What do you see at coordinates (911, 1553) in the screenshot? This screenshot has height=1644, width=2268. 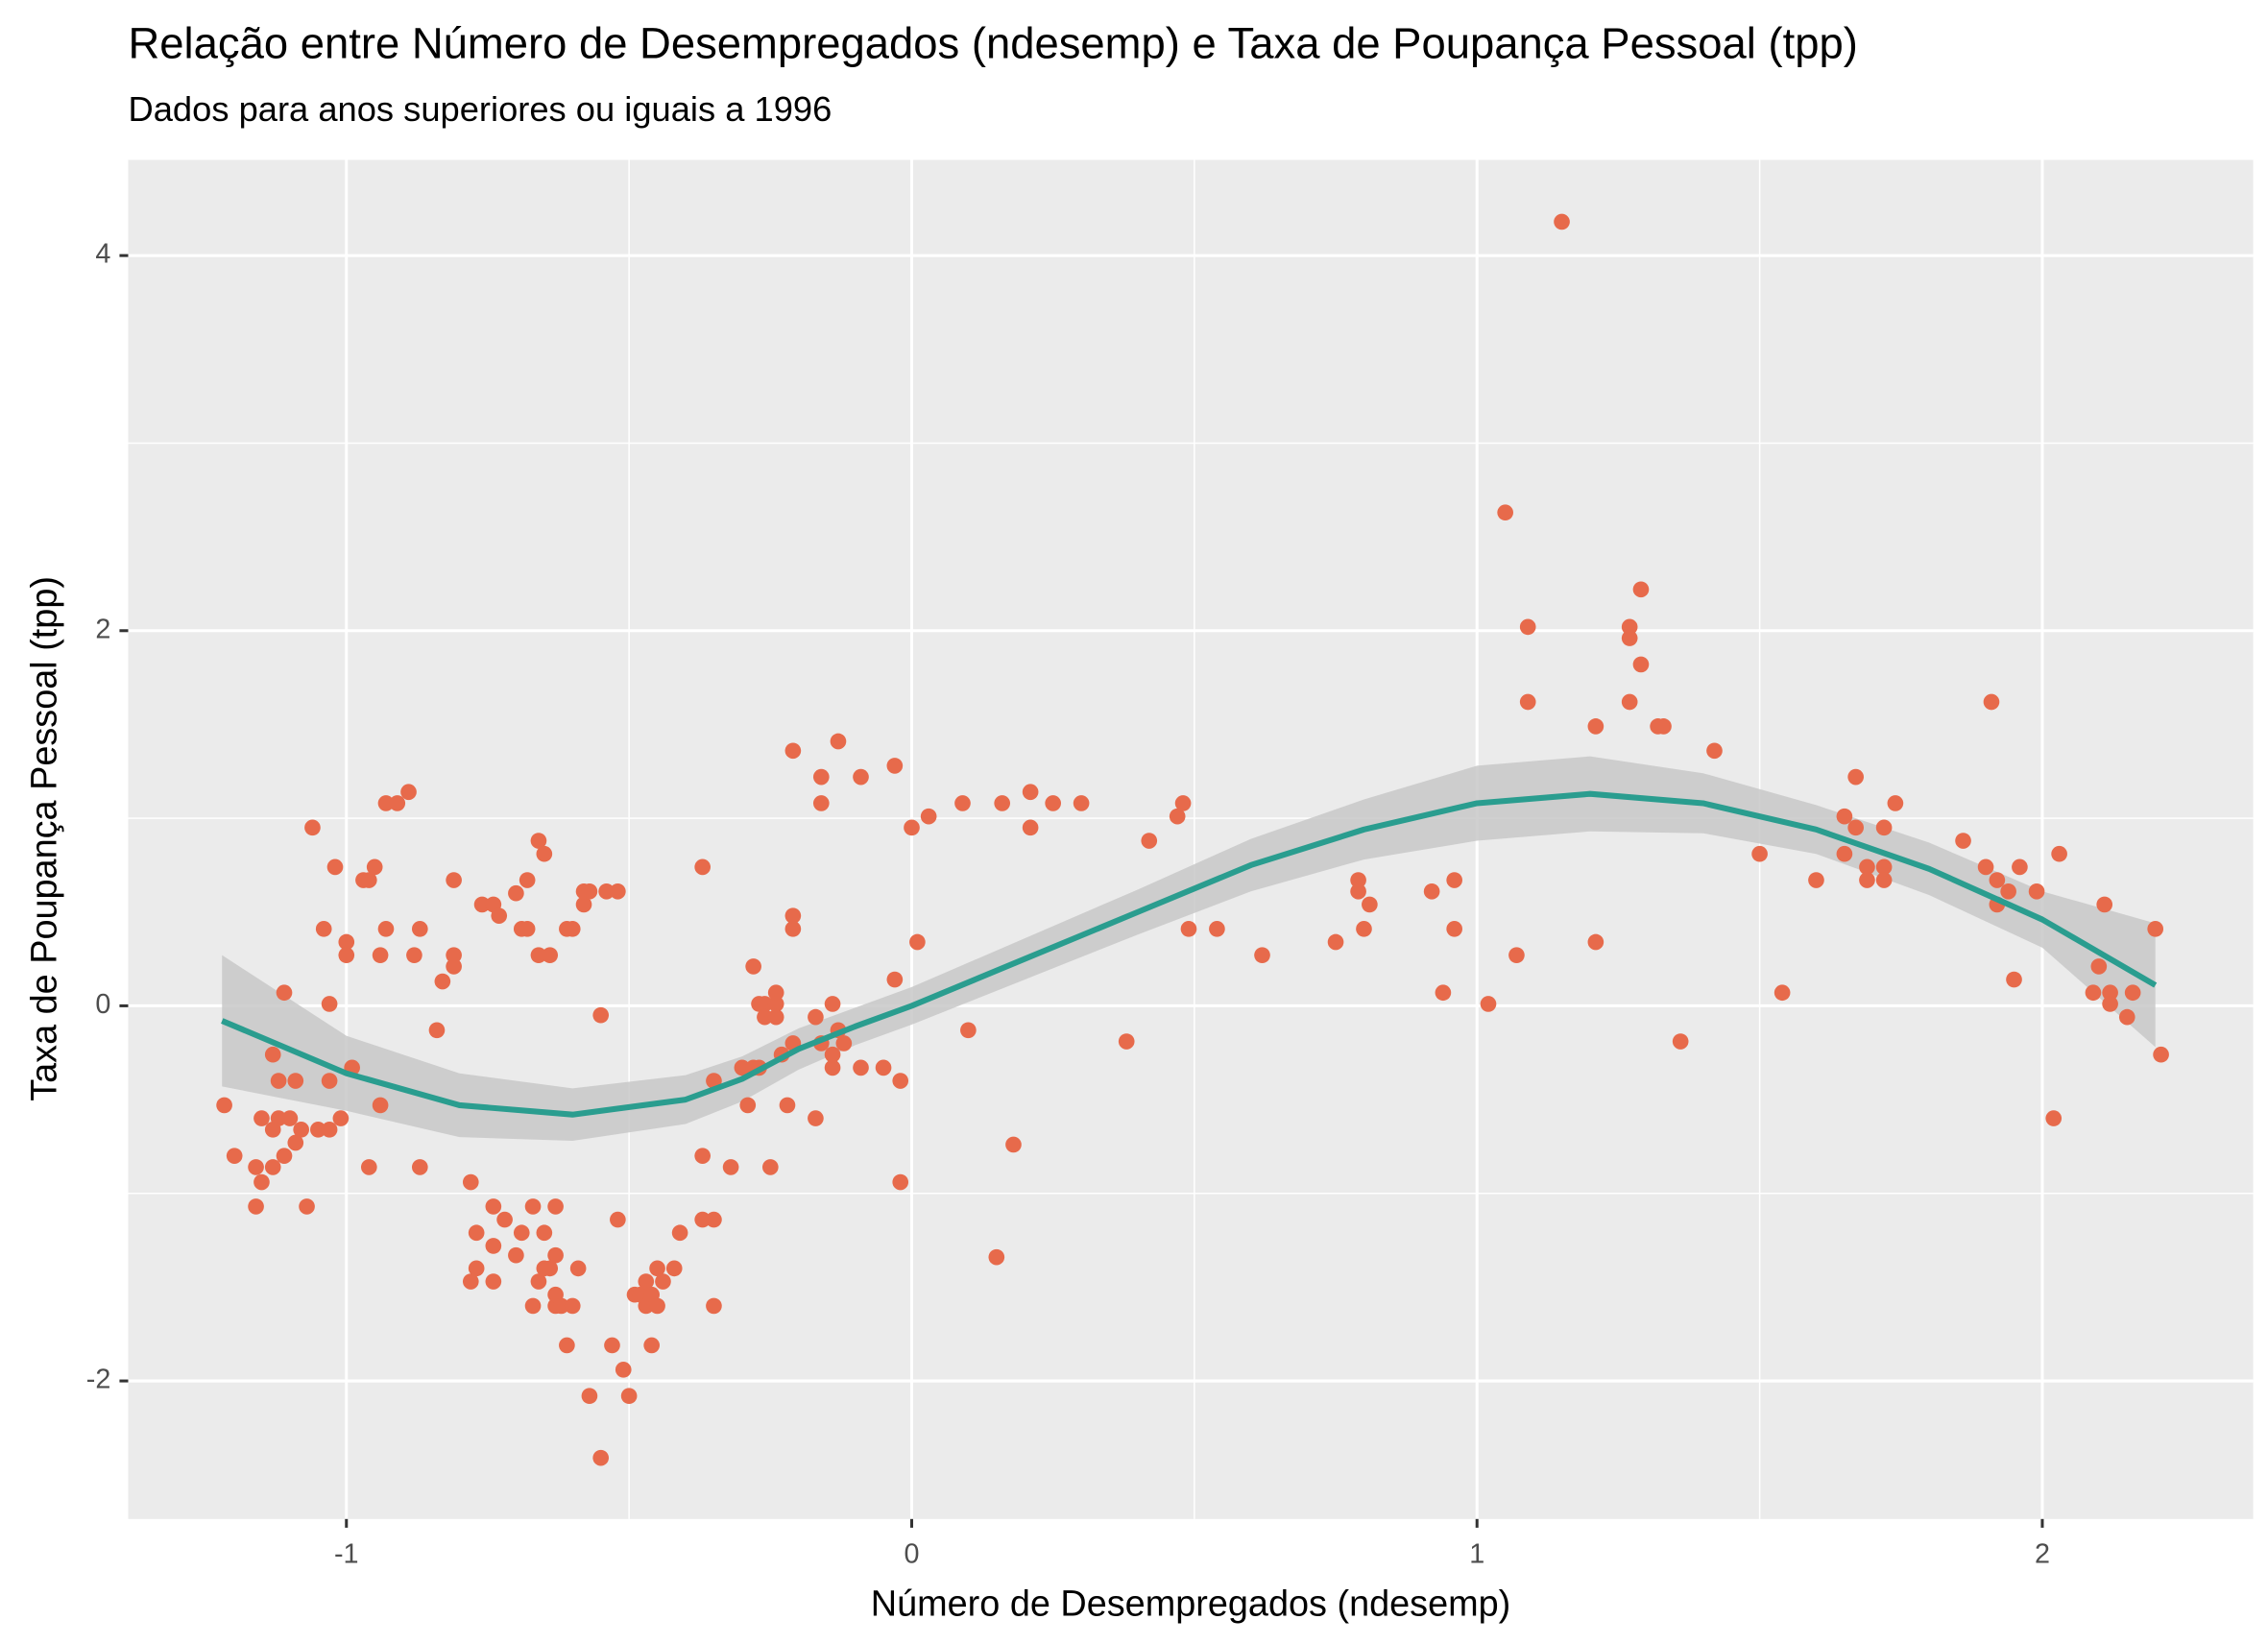 I see `x-tick-label: 0` at bounding box center [911, 1553].